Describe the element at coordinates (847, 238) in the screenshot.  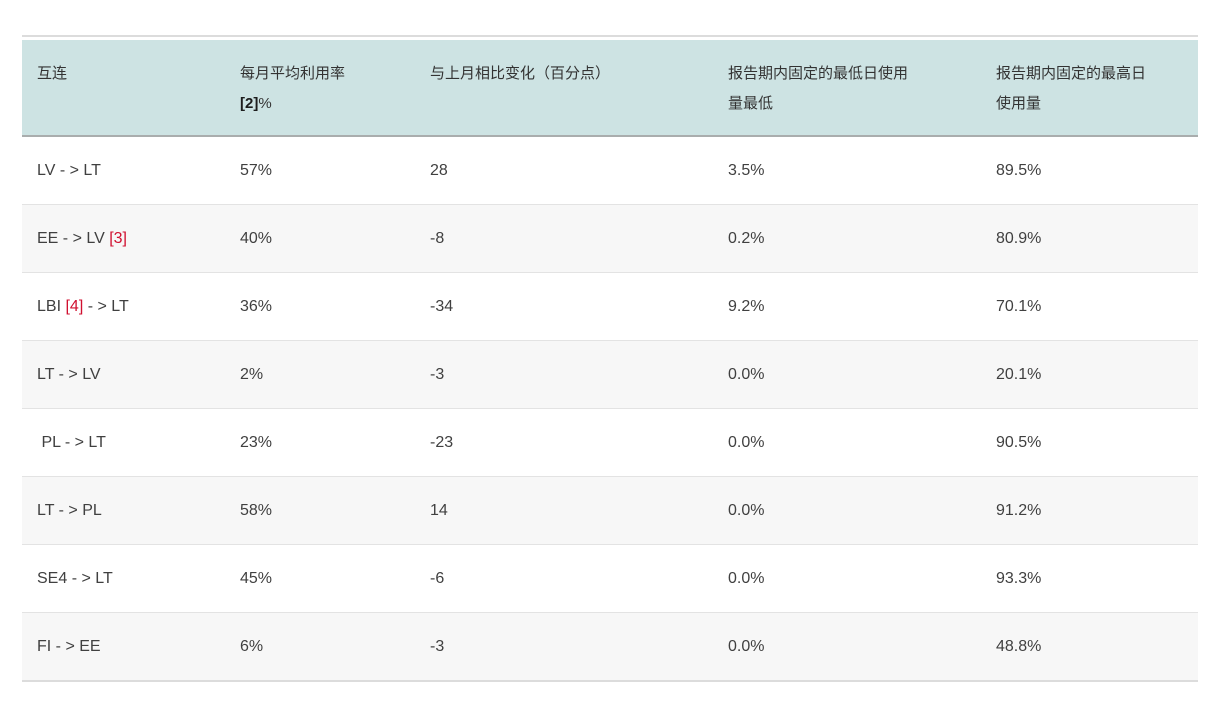
I see `cell-min-daily-usage: 0.2%` at that location.